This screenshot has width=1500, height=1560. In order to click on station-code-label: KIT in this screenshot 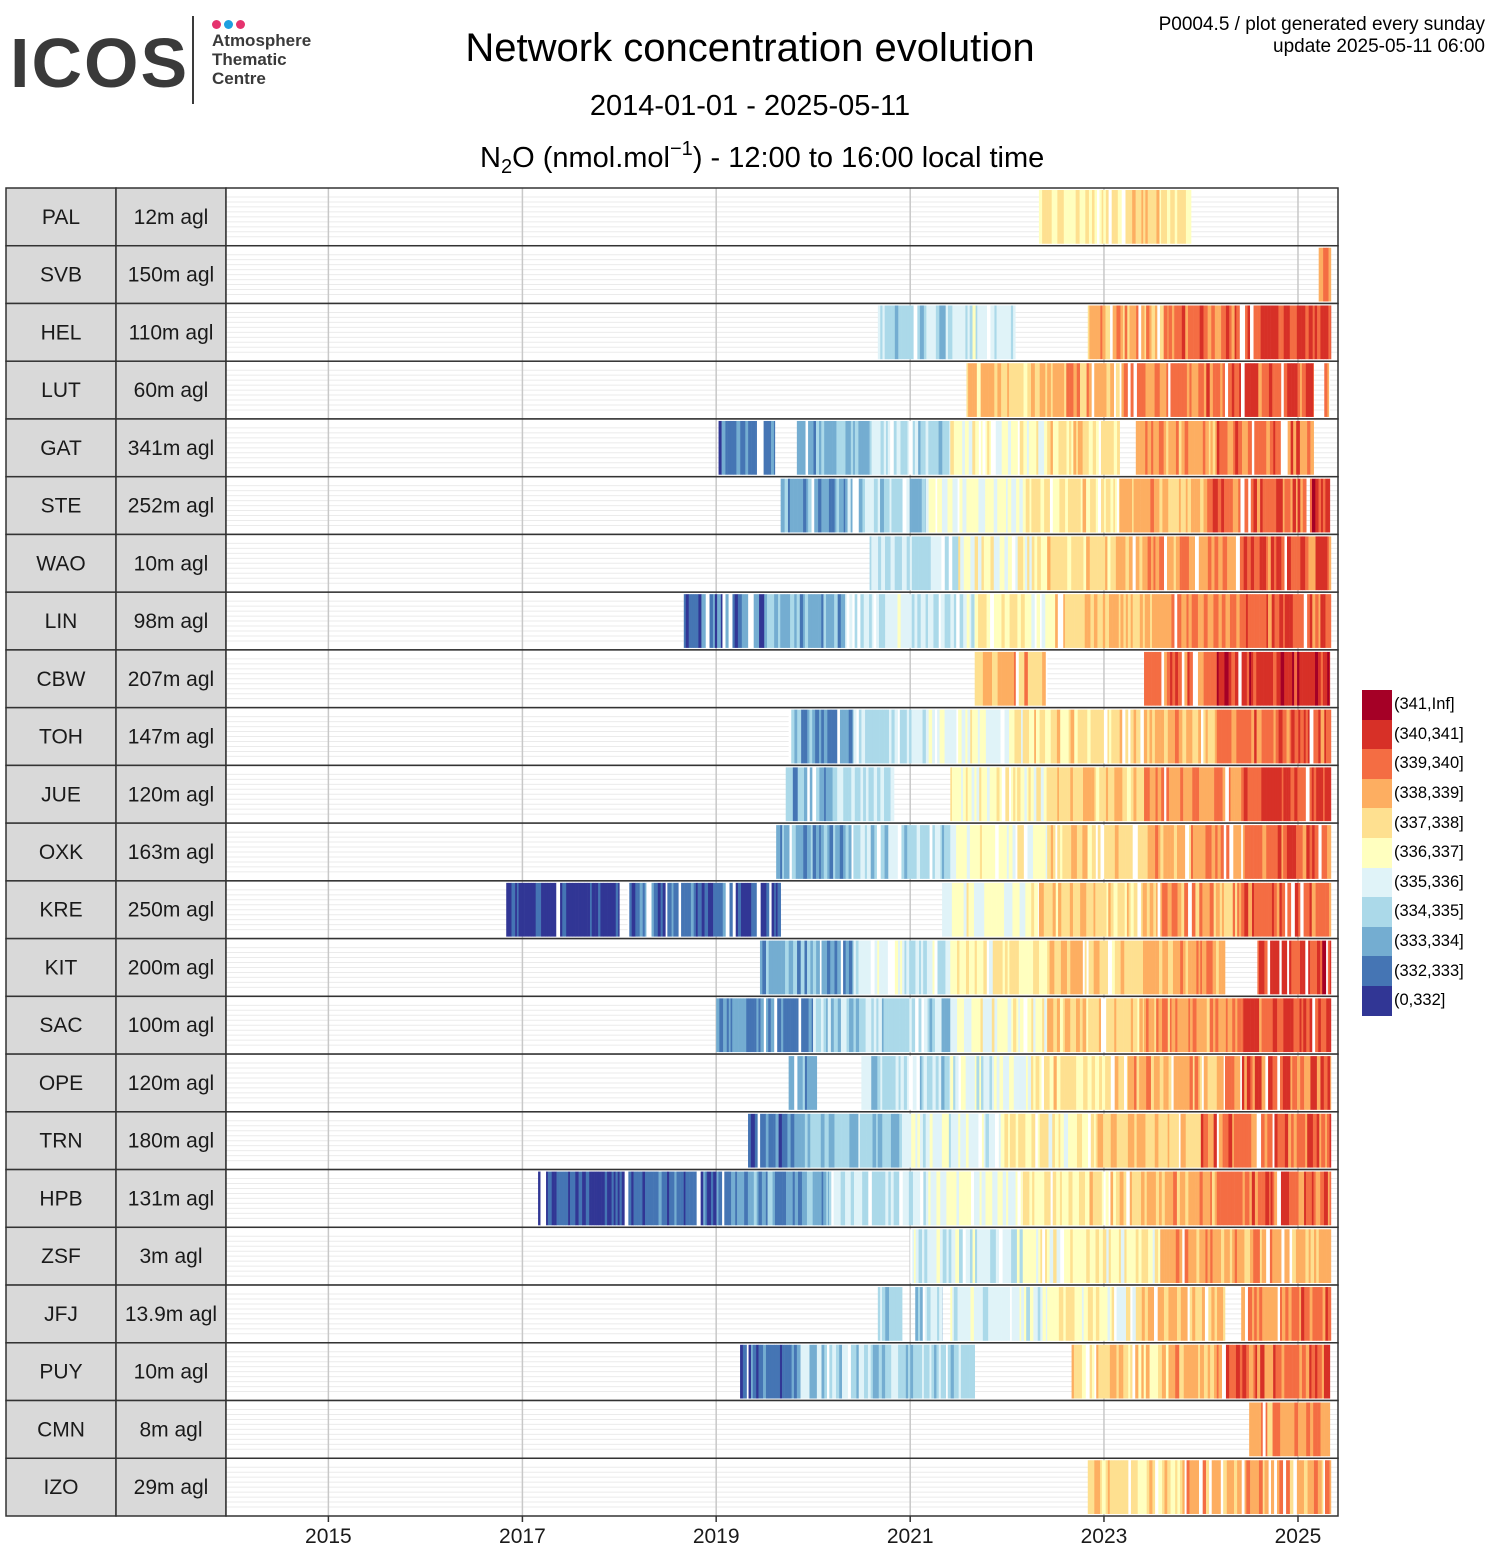, I will do `click(61, 967)`.